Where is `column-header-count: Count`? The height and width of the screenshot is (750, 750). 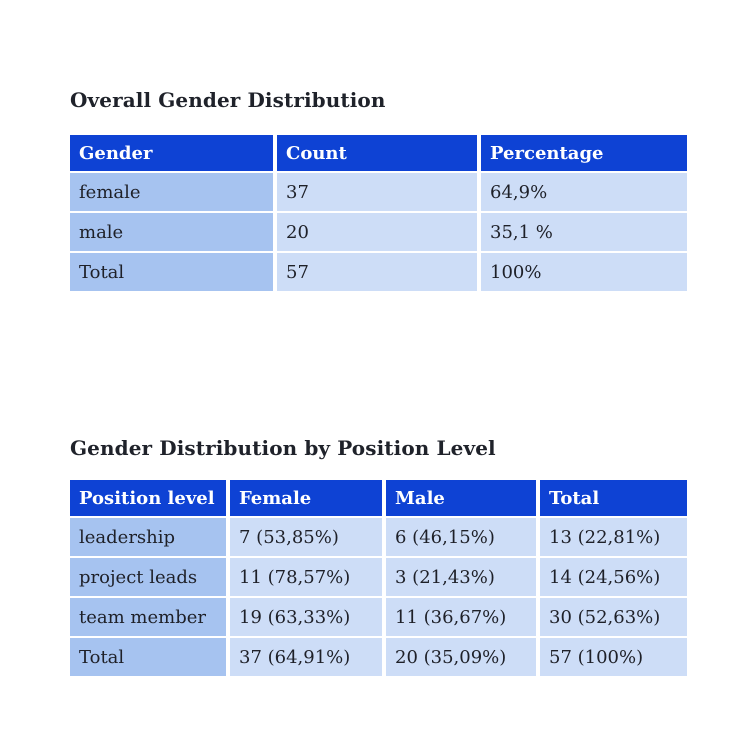 column-header-count: Count is located at coordinates (377, 153).